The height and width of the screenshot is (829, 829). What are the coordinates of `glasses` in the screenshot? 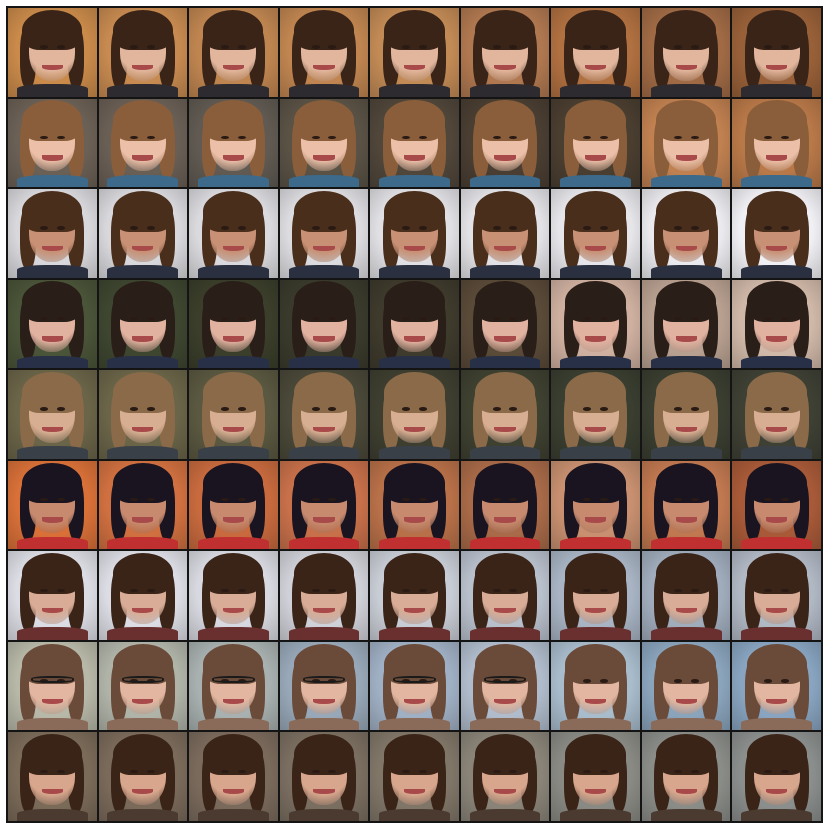 It's located at (414, 679).